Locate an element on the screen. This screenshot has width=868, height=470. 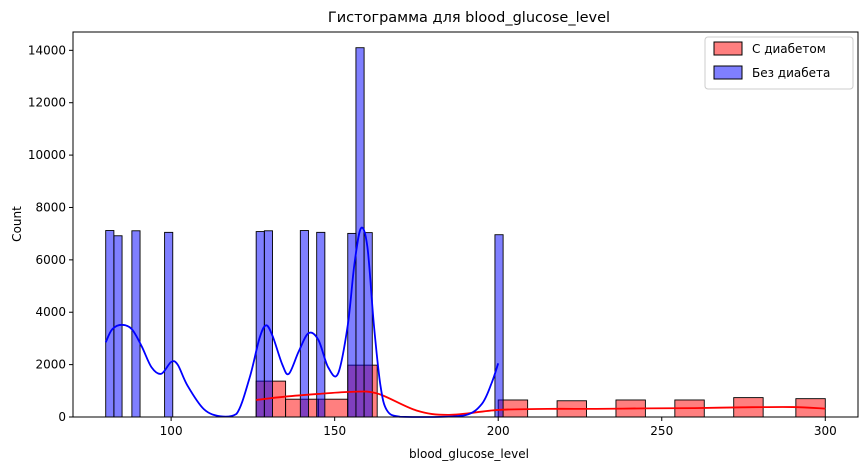
y-tick-label: 2000 is located at coordinates (50, 365).